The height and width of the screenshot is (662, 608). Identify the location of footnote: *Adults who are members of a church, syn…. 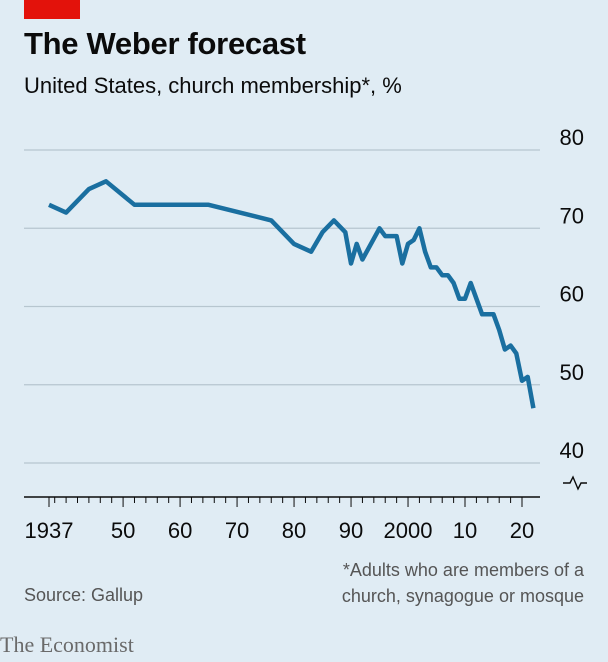
(434, 583).